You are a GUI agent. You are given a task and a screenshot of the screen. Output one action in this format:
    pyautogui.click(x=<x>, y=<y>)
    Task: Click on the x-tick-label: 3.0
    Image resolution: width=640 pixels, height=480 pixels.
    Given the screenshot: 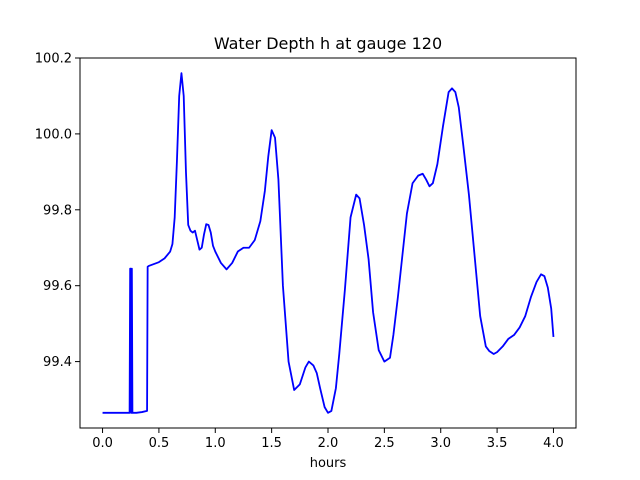 What is the action you would take?
    pyautogui.click(x=440, y=443)
    